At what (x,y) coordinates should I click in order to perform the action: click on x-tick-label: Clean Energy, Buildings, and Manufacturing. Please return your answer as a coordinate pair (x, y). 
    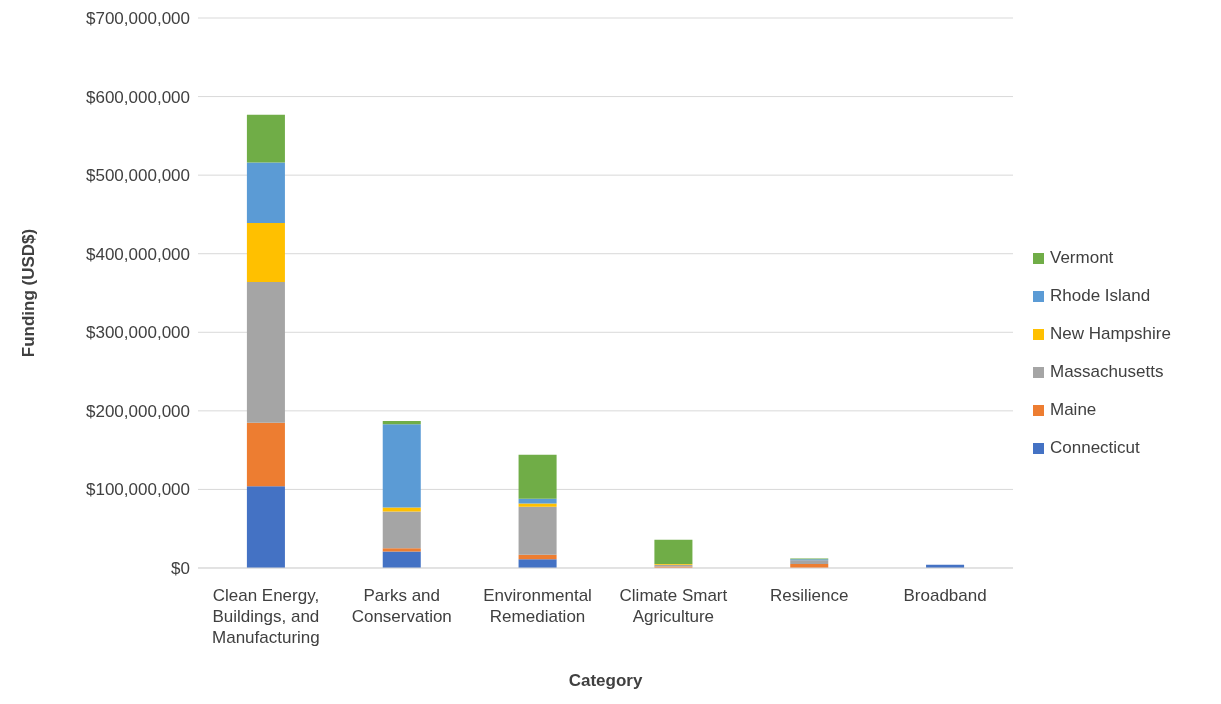
    Looking at the image, I should click on (266, 616).